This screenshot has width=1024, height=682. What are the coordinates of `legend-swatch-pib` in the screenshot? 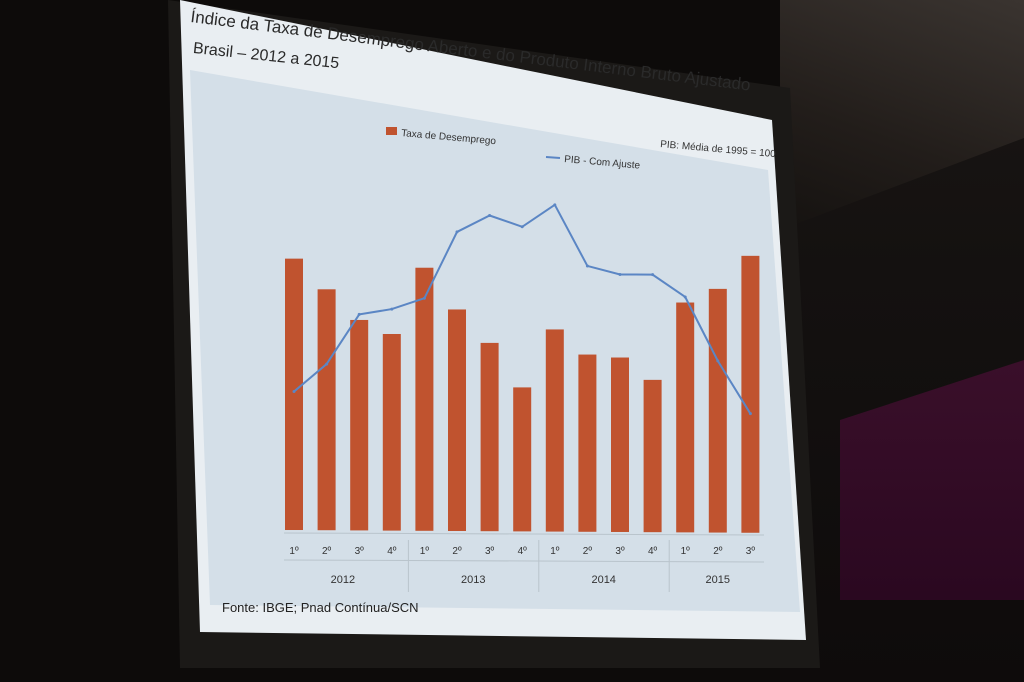 It's located at (553, 157).